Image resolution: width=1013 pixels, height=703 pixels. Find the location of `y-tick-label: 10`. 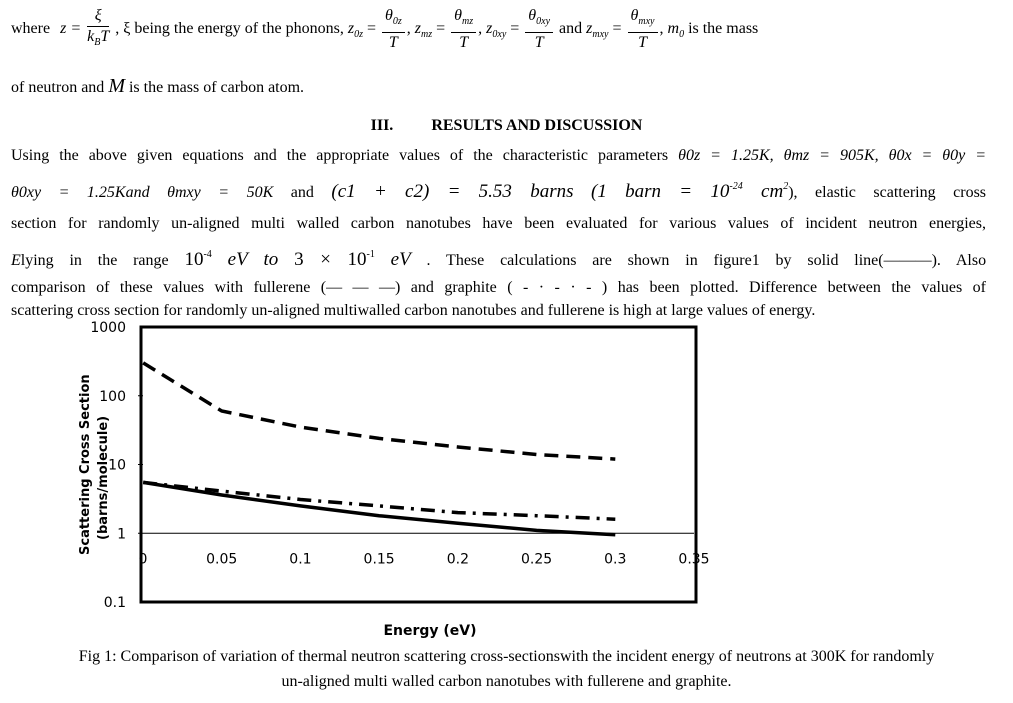

y-tick-label: 10 is located at coordinates (117, 466).